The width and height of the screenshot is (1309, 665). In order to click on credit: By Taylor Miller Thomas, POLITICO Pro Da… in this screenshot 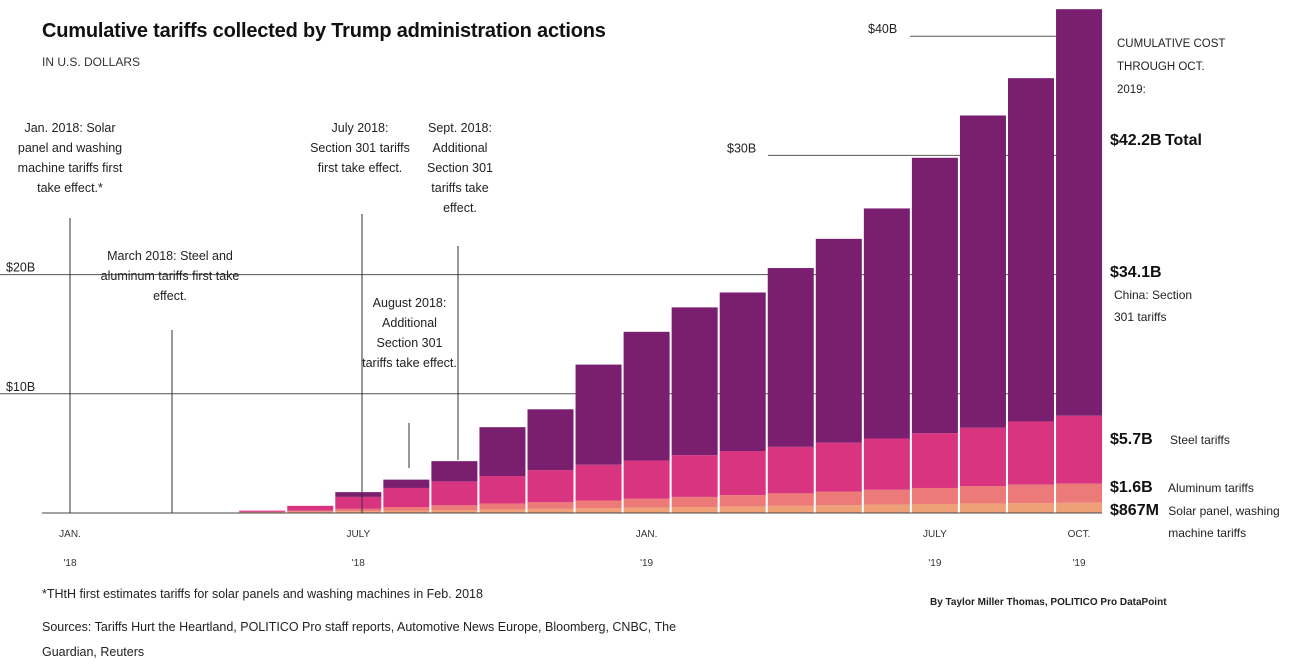, I will do `click(1048, 602)`.